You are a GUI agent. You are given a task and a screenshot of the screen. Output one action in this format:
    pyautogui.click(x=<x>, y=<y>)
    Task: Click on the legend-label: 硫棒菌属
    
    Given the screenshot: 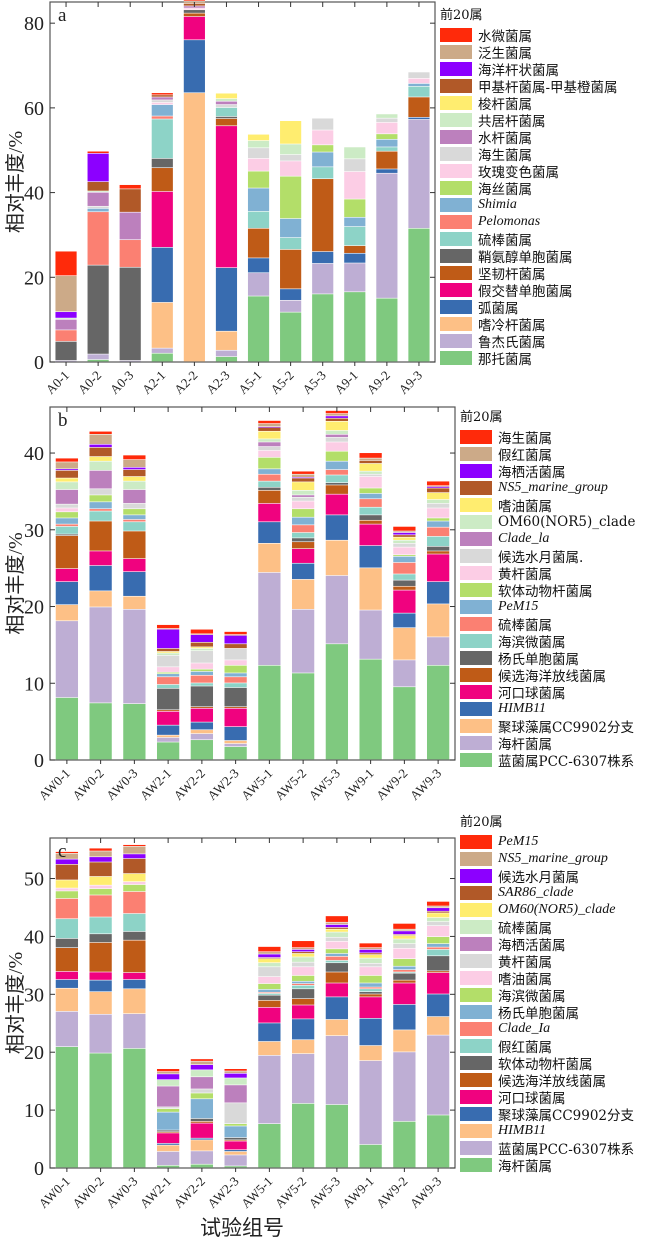 What is the action you would take?
    pyautogui.click(x=505, y=240)
    